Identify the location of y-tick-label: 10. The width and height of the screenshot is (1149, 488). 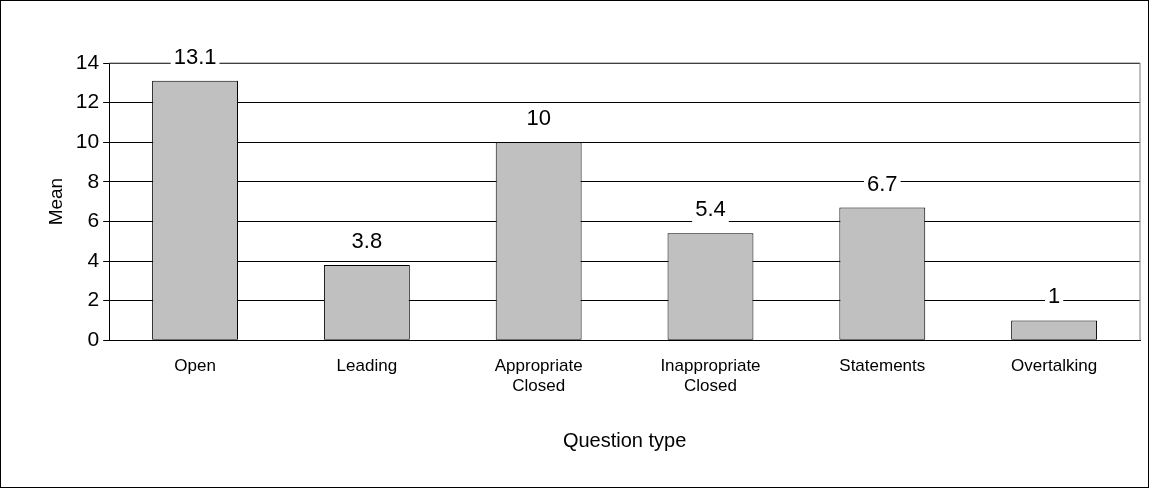
(87, 140).